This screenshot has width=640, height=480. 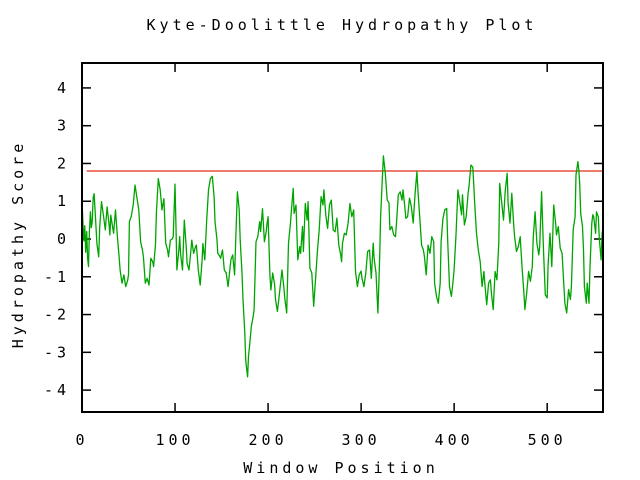 What do you see at coordinates (63, 88) in the screenshot?
I see `y-tick-label: 4` at bounding box center [63, 88].